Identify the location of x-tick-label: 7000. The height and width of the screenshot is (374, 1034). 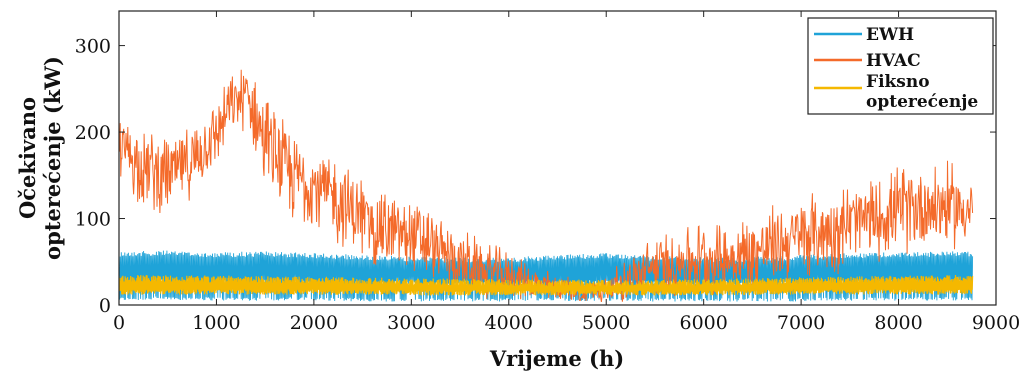
(801, 323).